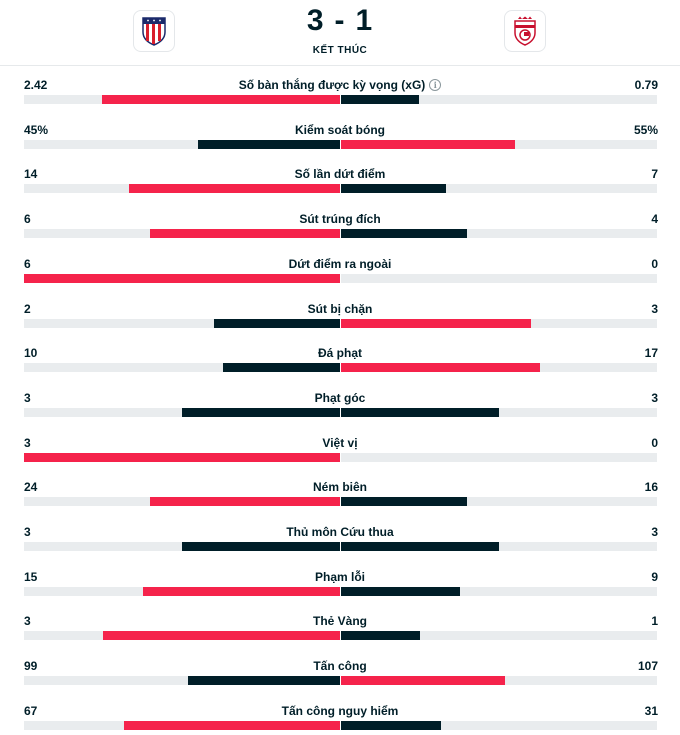  Describe the element at coordinates (340, 269) in the screenshot. I see `stat-row: 6 Dứt điểm ra ngoài 0` at that location.